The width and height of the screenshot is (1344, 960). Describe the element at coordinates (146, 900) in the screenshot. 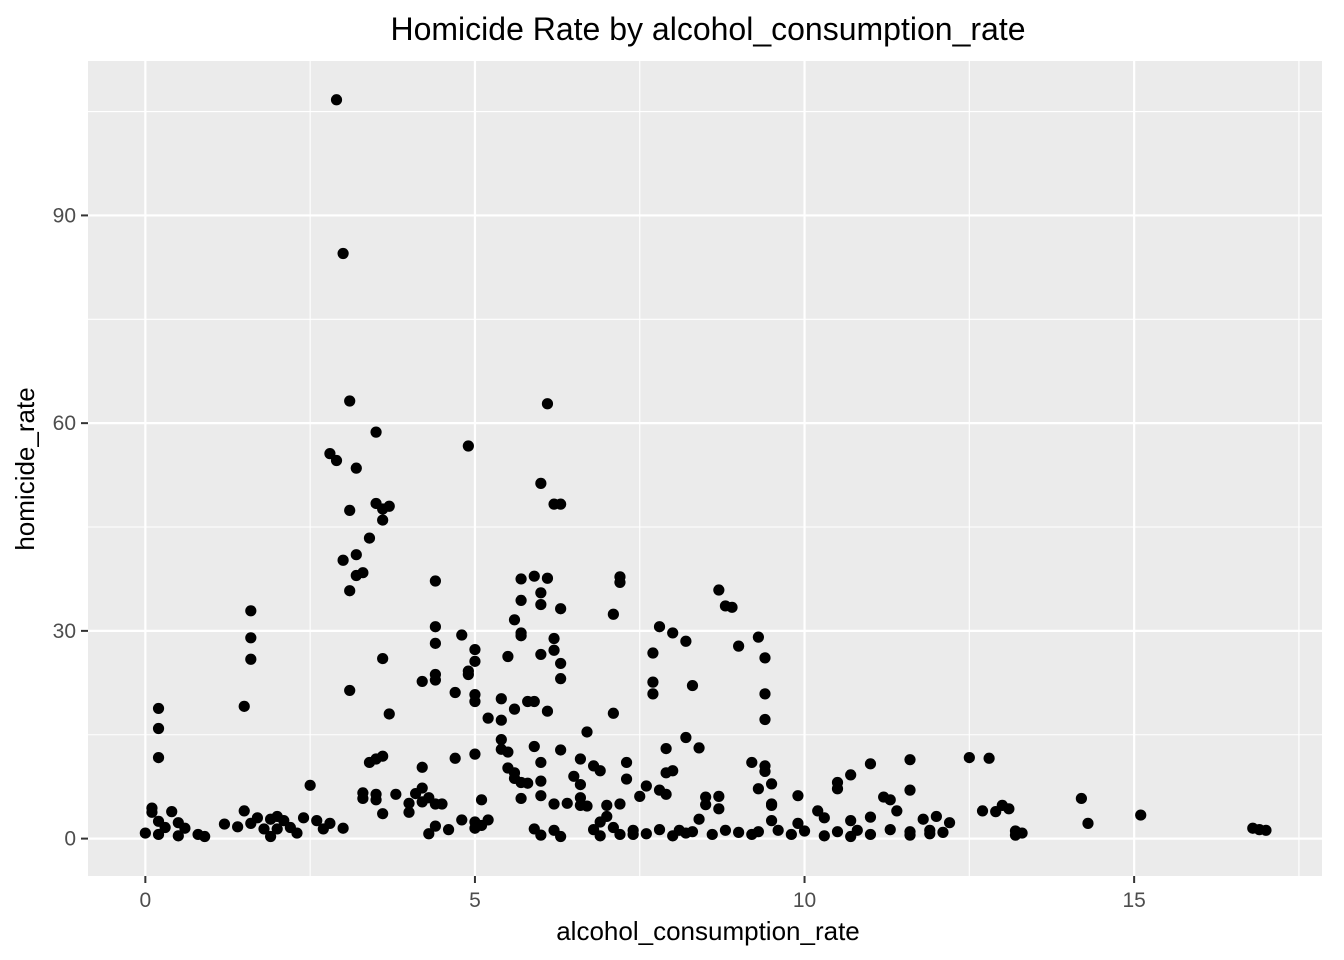

I see `x-tick-label: 0` at that location.